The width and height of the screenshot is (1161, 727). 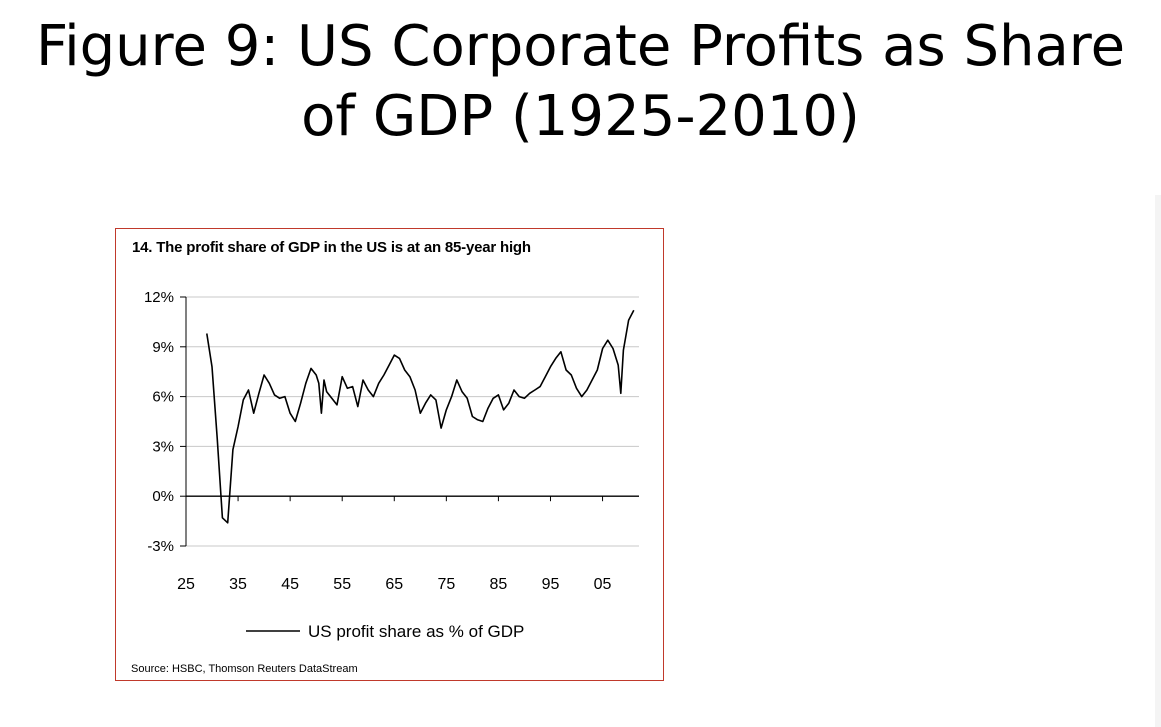 What do you see at coordinates (186, 584) in the screenshot?
I see `x-tick-label: 25` at bounding box center [186, 584].